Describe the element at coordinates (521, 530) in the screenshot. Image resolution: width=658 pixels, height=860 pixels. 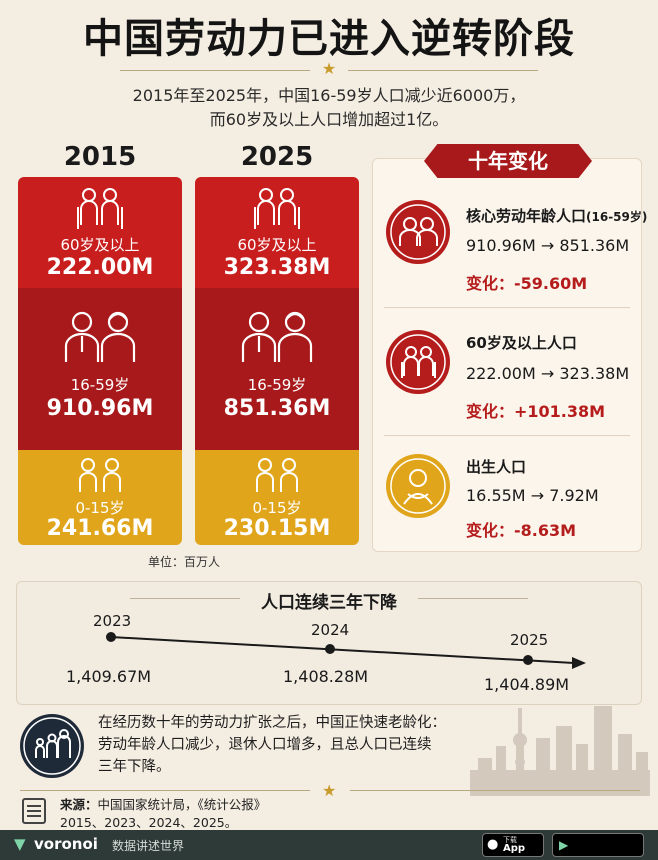
I see `change-item-delta: 变化：-8.63M` at that location.